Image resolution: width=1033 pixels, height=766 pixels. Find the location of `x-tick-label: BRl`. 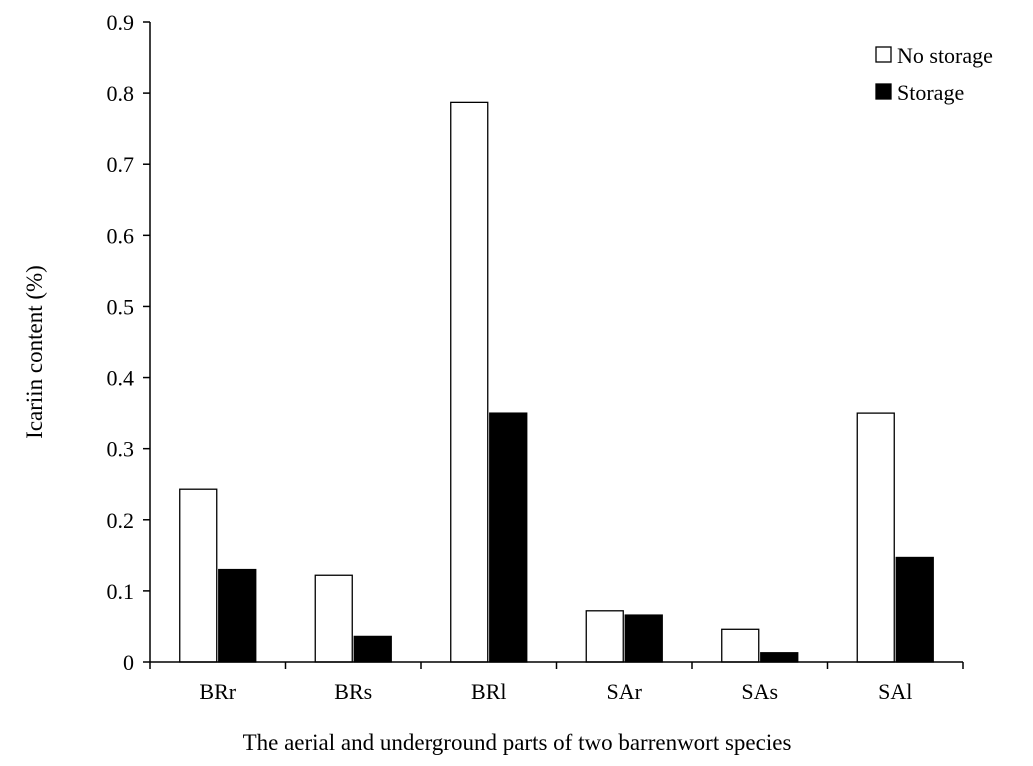

x-tick-label: BRl is located at coordinates (488, 691).